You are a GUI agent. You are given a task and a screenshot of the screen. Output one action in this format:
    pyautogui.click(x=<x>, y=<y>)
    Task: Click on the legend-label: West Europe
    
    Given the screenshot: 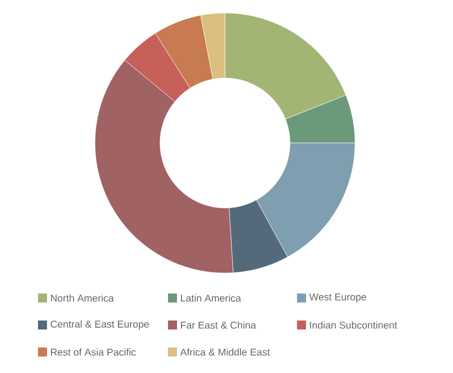 What is the action you would take?
    pyautogui.click(x=337, y=298)
    